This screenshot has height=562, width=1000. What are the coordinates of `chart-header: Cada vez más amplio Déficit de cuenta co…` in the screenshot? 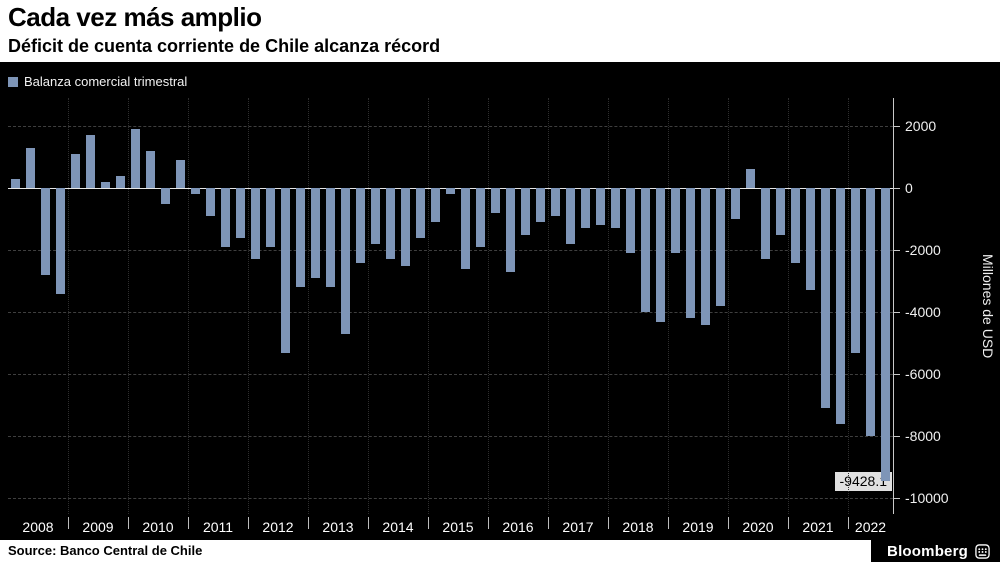 It's located at (500, 31).